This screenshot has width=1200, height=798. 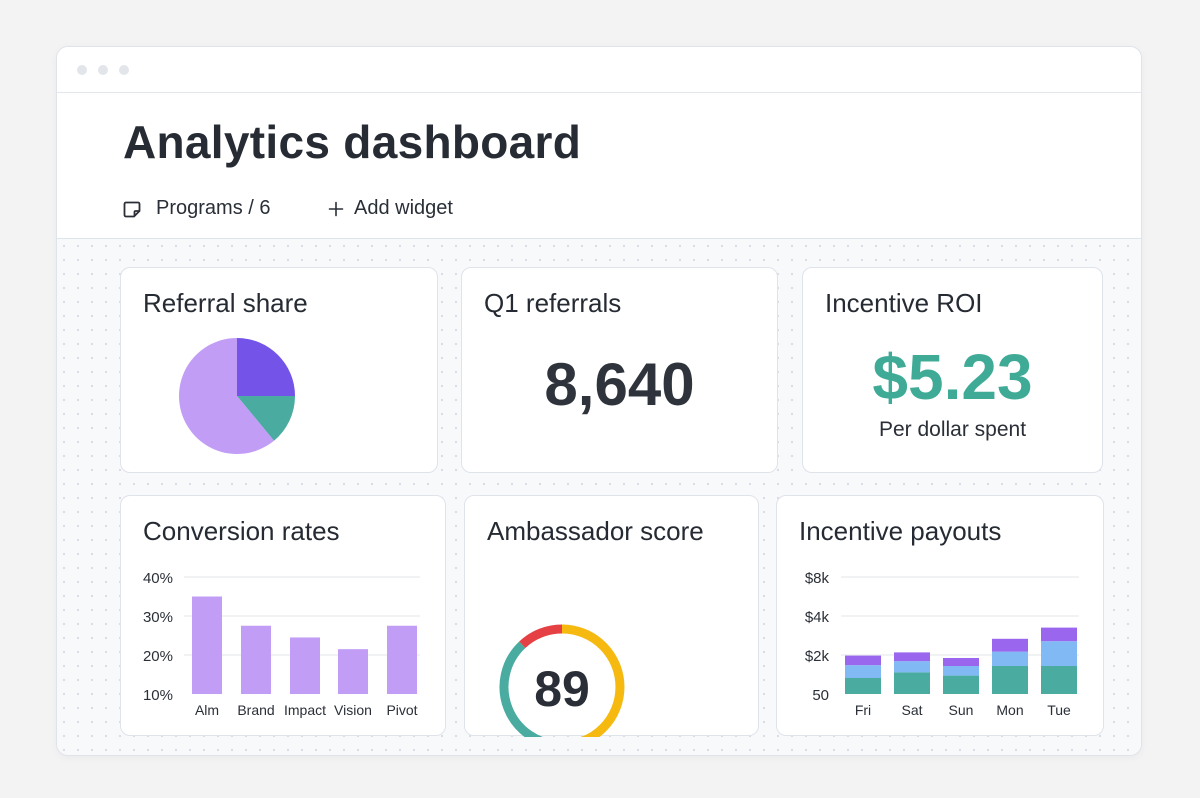 I want to click on ambassador-score-gauge: 89, so click(x=562, y=680).